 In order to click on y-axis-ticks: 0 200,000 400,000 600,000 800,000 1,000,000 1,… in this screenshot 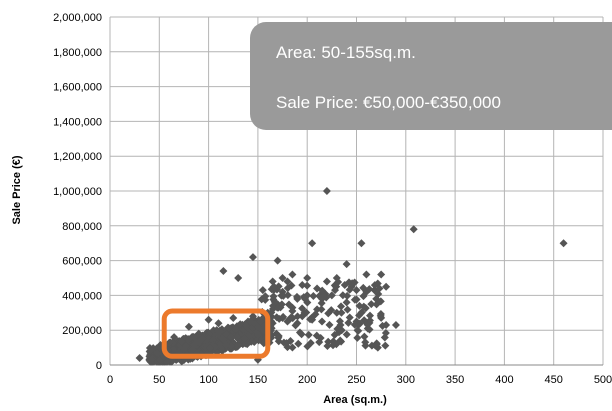, I will do `click(77, 192)`.